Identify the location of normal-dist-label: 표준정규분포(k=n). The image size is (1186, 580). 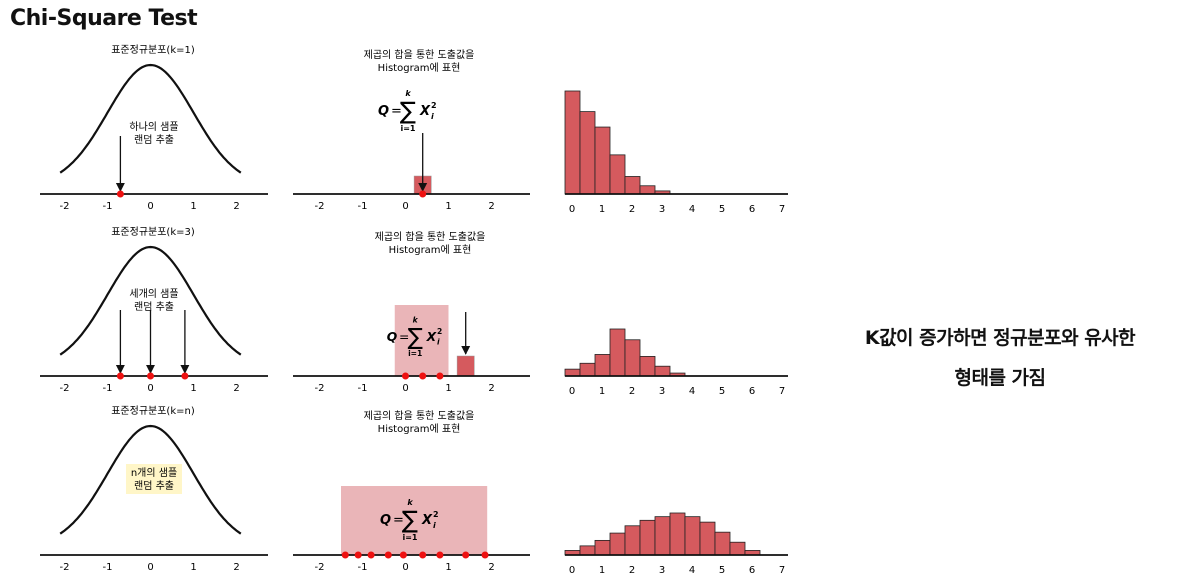
(153, 411).